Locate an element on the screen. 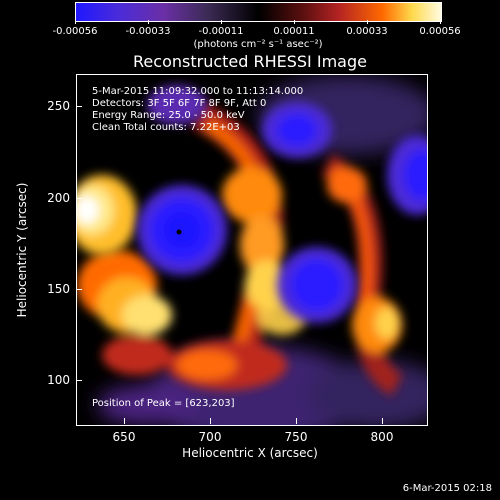  y-tick-label: 100 is located at coordinates (58, 380).